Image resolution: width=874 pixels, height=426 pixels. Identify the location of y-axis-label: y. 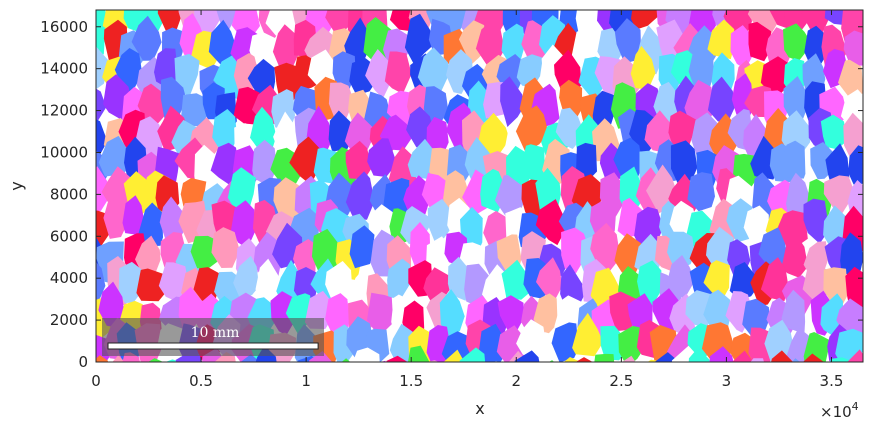
(16, 185).